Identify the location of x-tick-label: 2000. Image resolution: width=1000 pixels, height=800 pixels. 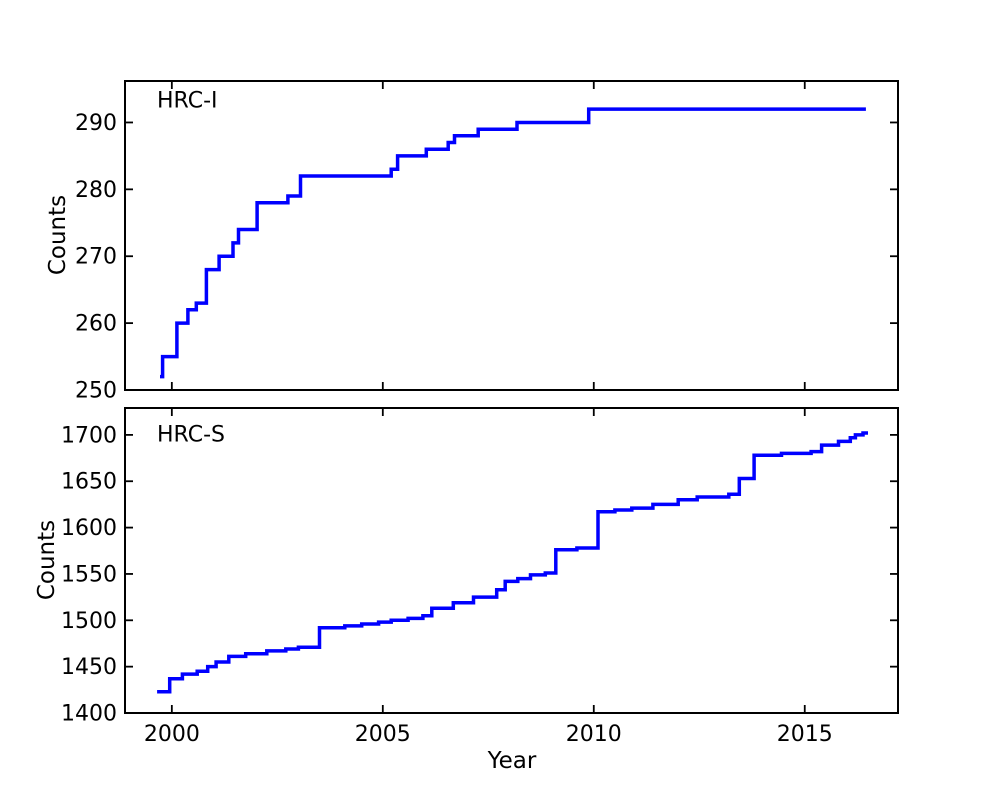
(172, 734).